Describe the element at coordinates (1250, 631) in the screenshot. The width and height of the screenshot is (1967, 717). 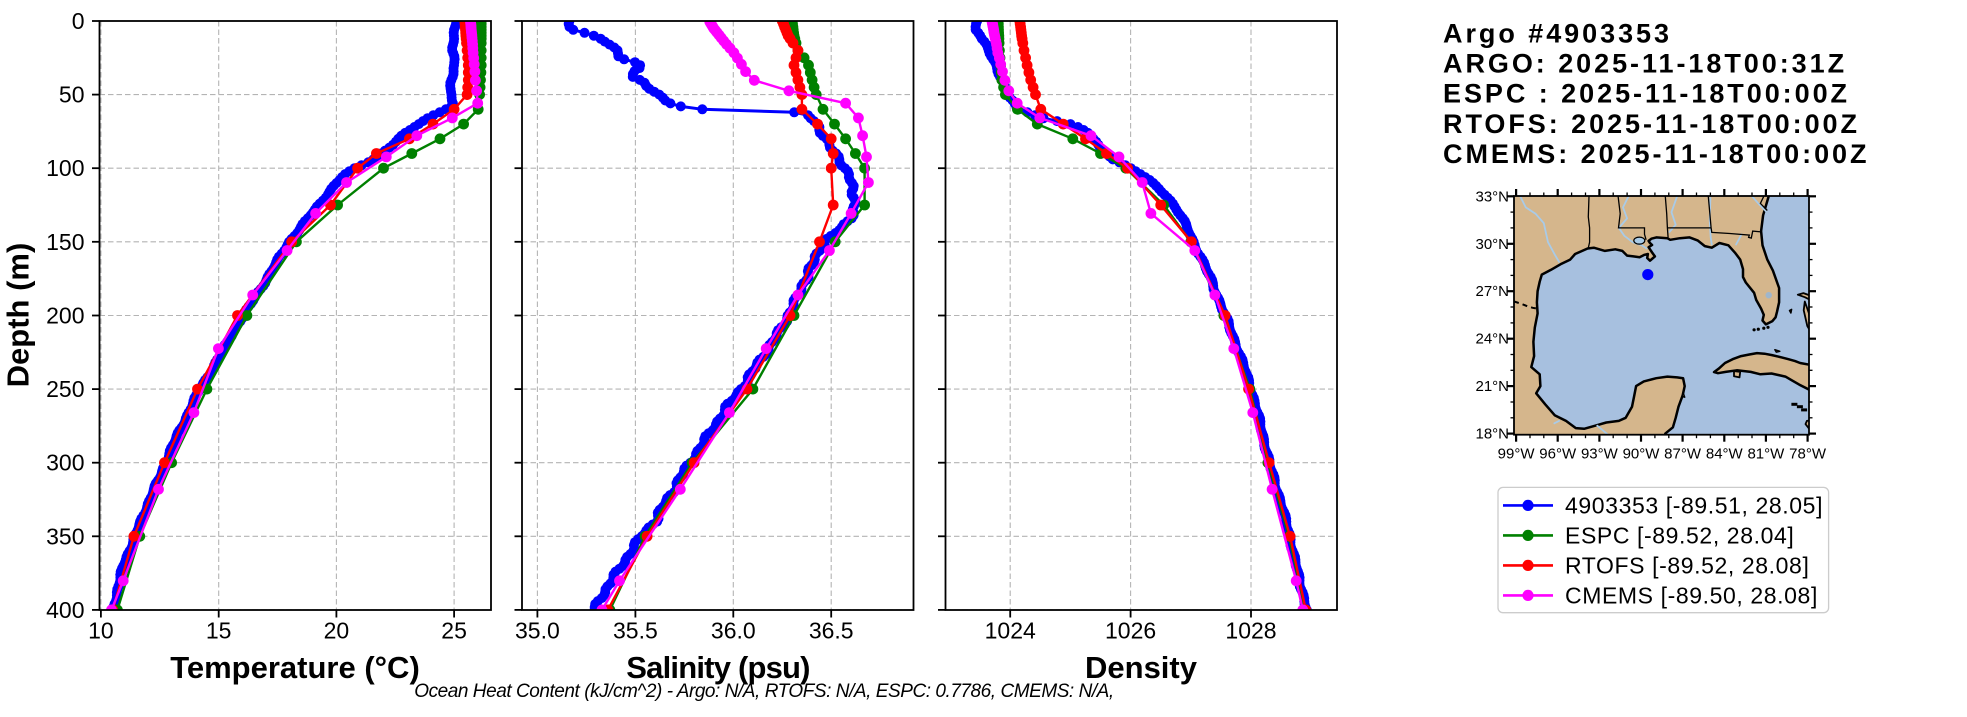
I see `svg-text: 1028` at that location.